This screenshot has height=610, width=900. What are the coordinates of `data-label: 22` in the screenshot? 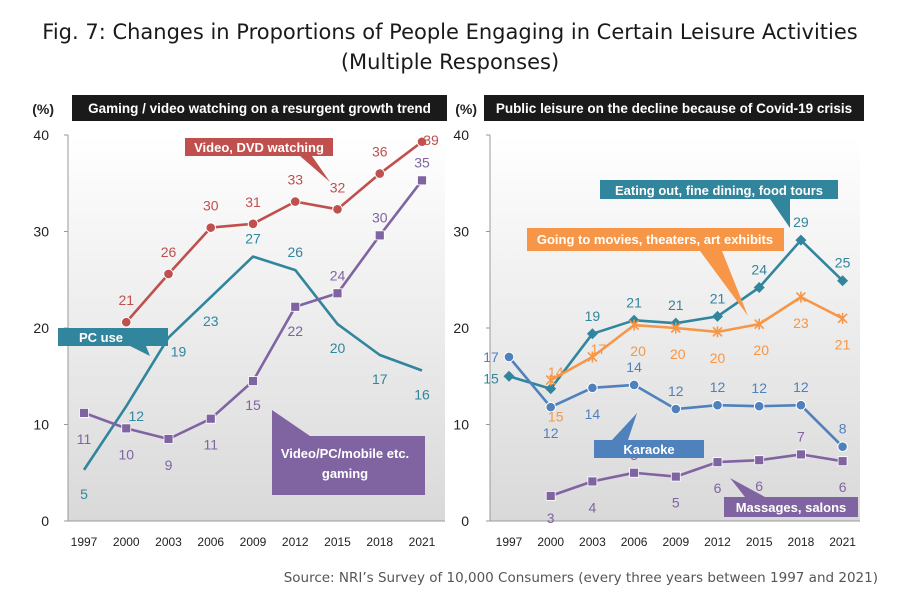 It's located at (295, 331).